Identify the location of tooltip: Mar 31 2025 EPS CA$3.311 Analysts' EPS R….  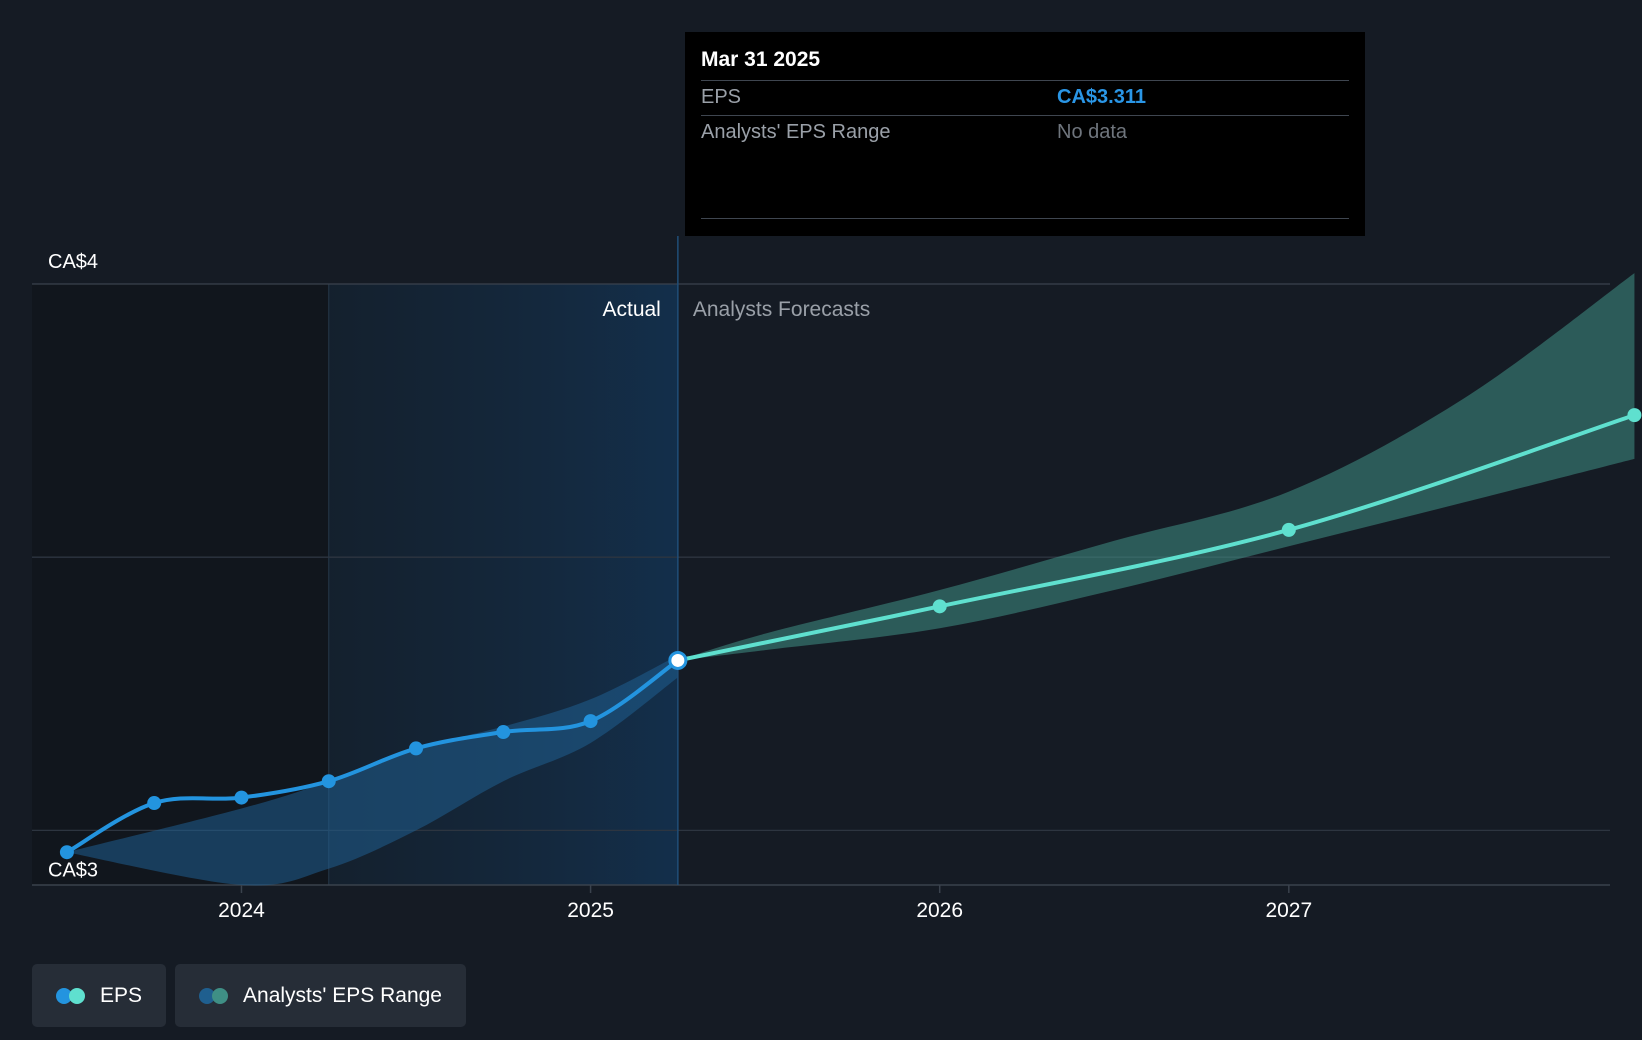
(1025, 134).